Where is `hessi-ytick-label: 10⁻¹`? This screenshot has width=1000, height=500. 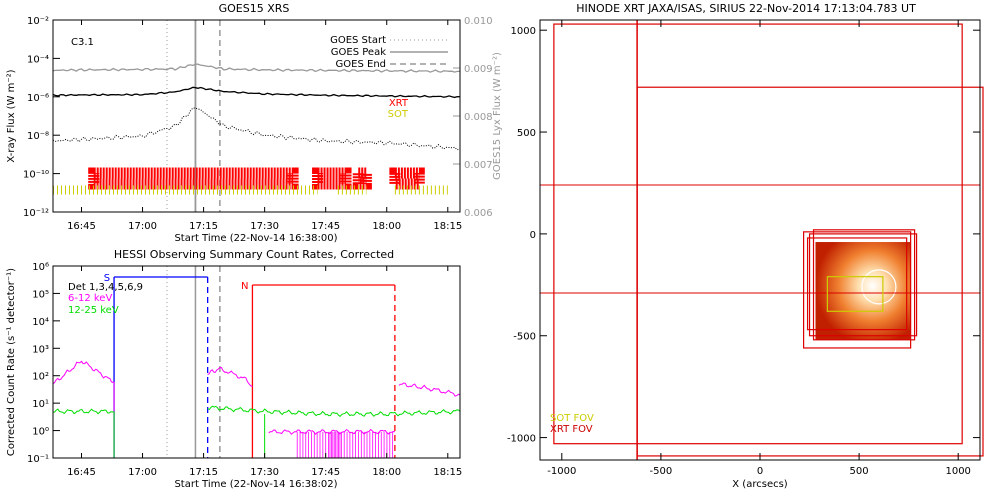 hessi-ytick-label: 10⁻¹ is located at coordinates (38, 459).